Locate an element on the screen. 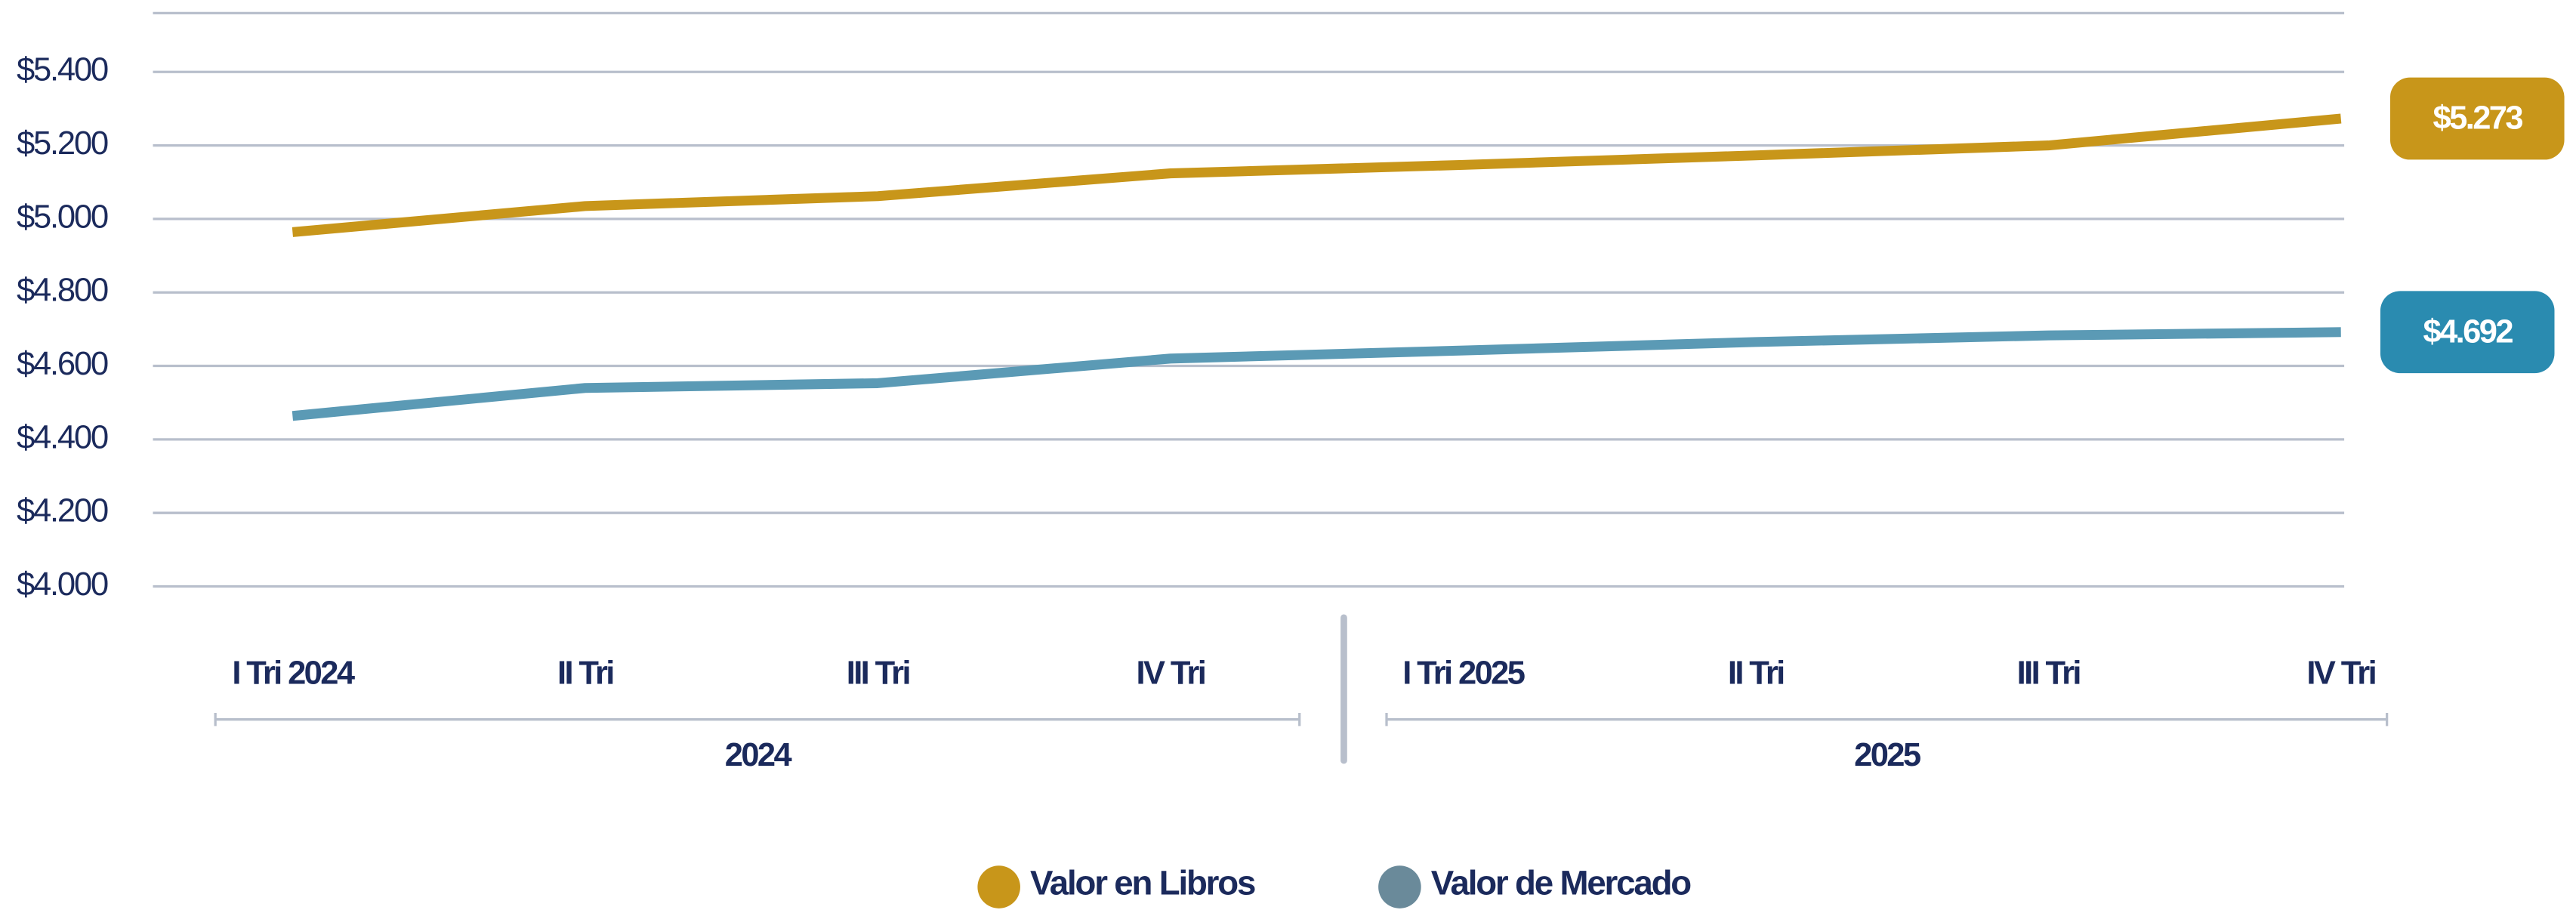 The width and height of the screenshot is (2576, 910). value-label: $5.273 is located at coordinates (2478, 118).